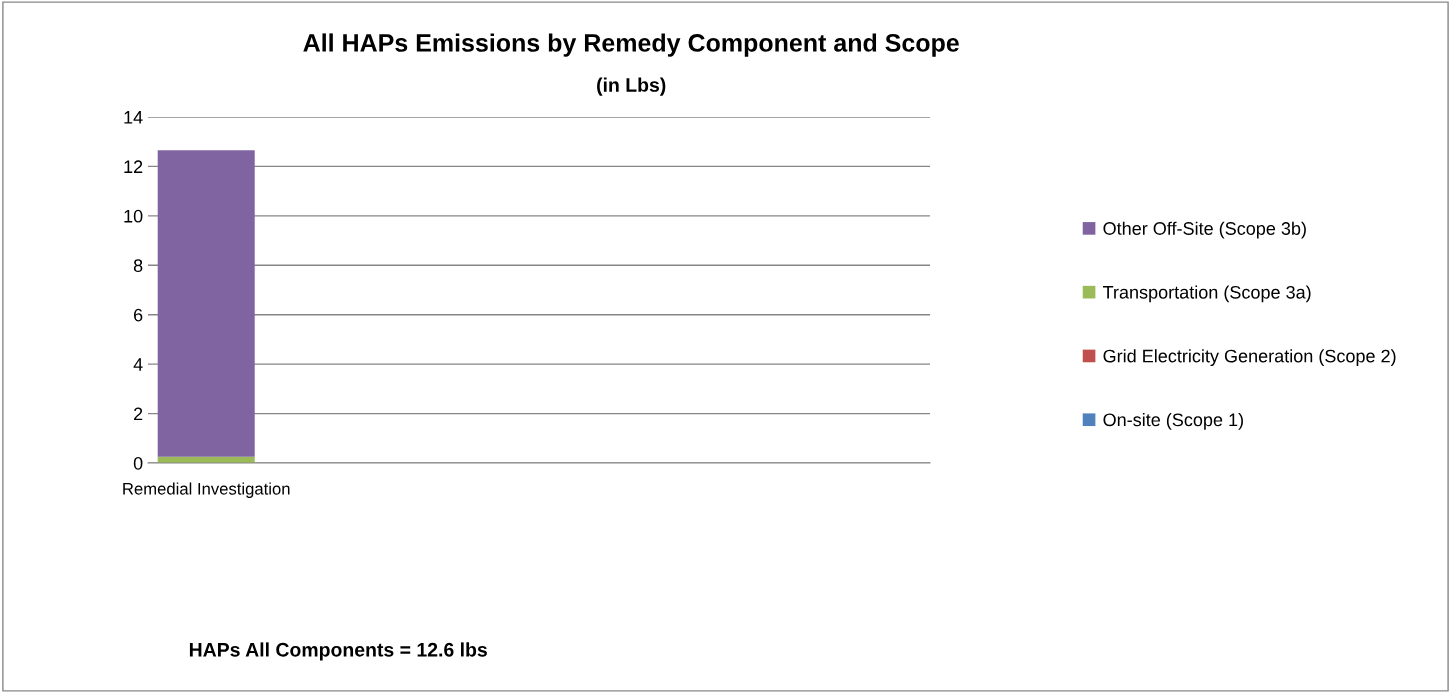 The image size is (1451, 693). Describe the element at coordinates (138, 315) in the screenshot. I see `y-tick-label: 6` at that location.